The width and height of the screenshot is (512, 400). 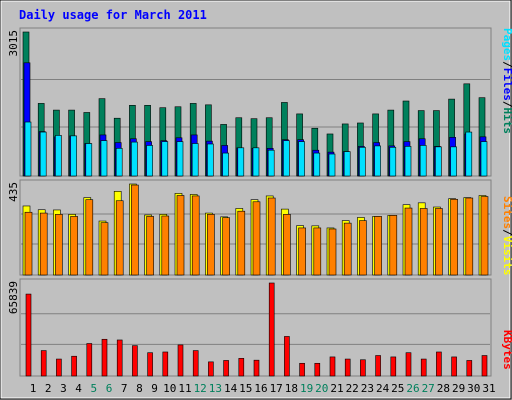 I want to click on x-tick-label: 6, so click(x=109, y=388).